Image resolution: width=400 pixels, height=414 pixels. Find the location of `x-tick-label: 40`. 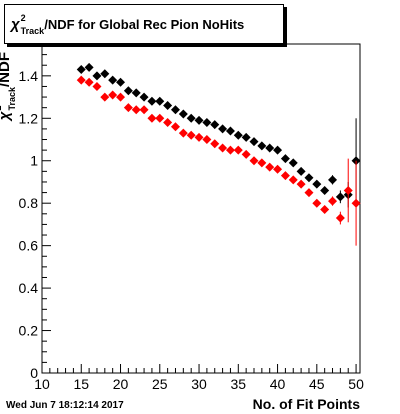

x-tick-label: 40 is located at coordinates (278, 384).